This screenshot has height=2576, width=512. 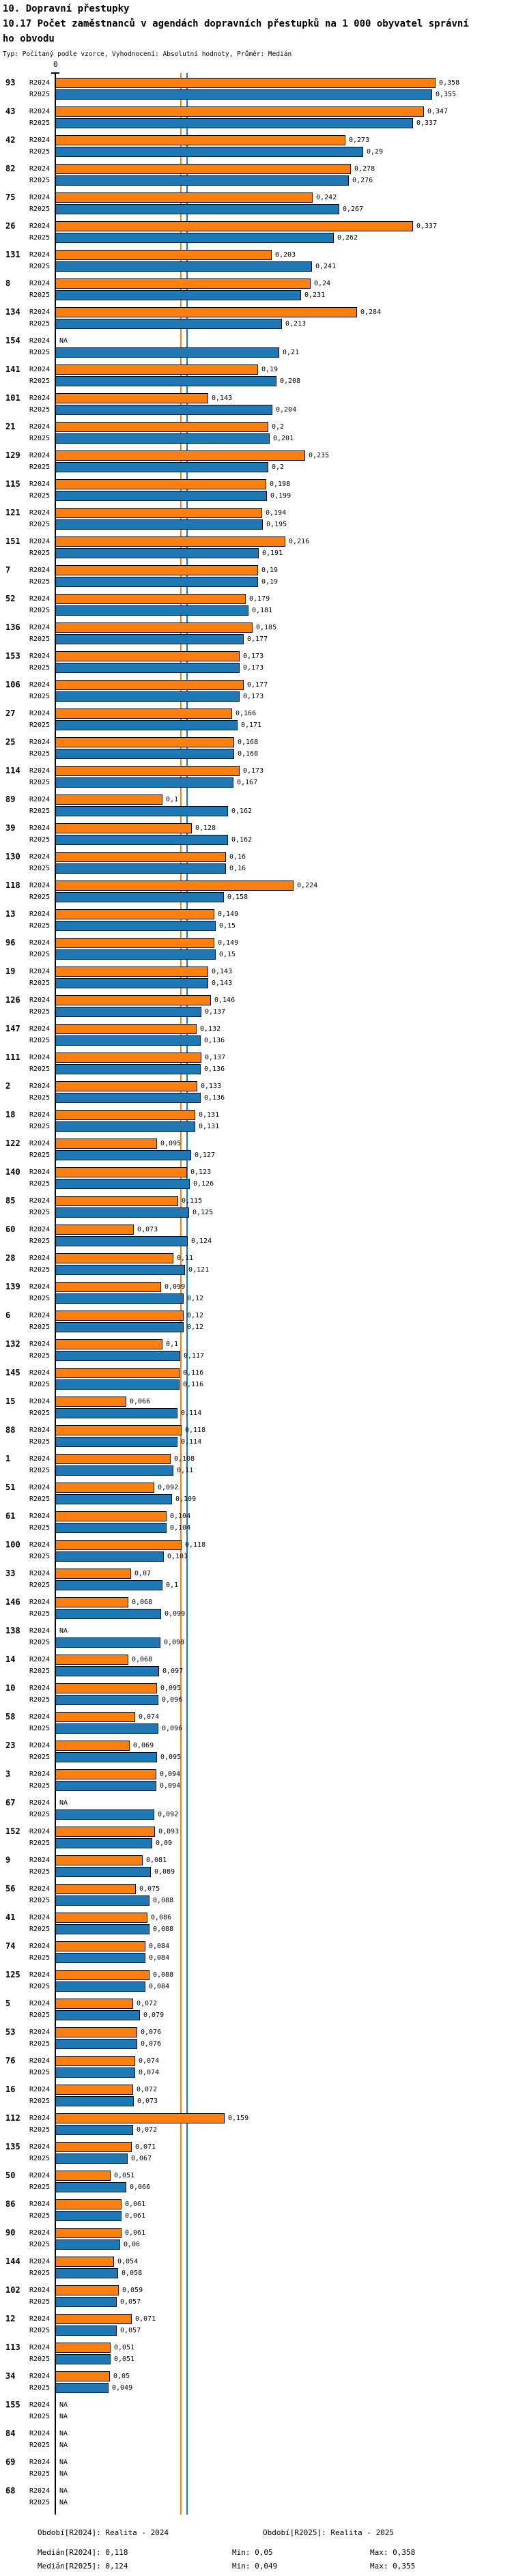 I want to click on bar-value-label: 0,088, so click(x=163, y=1975).